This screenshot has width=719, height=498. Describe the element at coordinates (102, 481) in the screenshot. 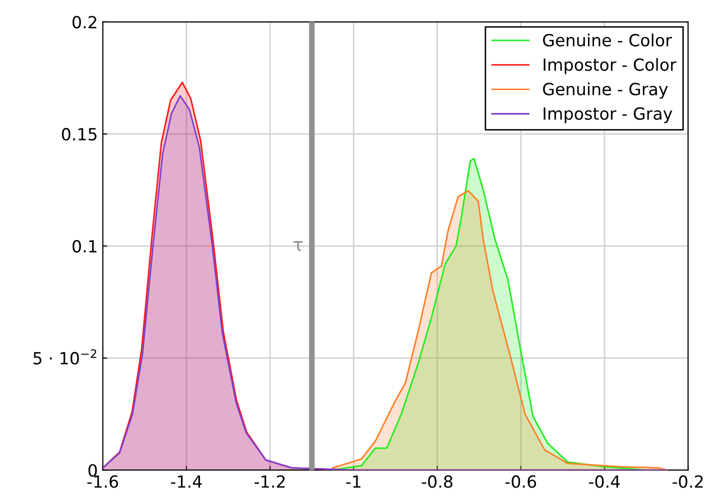

I see `x-tick-label: -1.6` at that location.